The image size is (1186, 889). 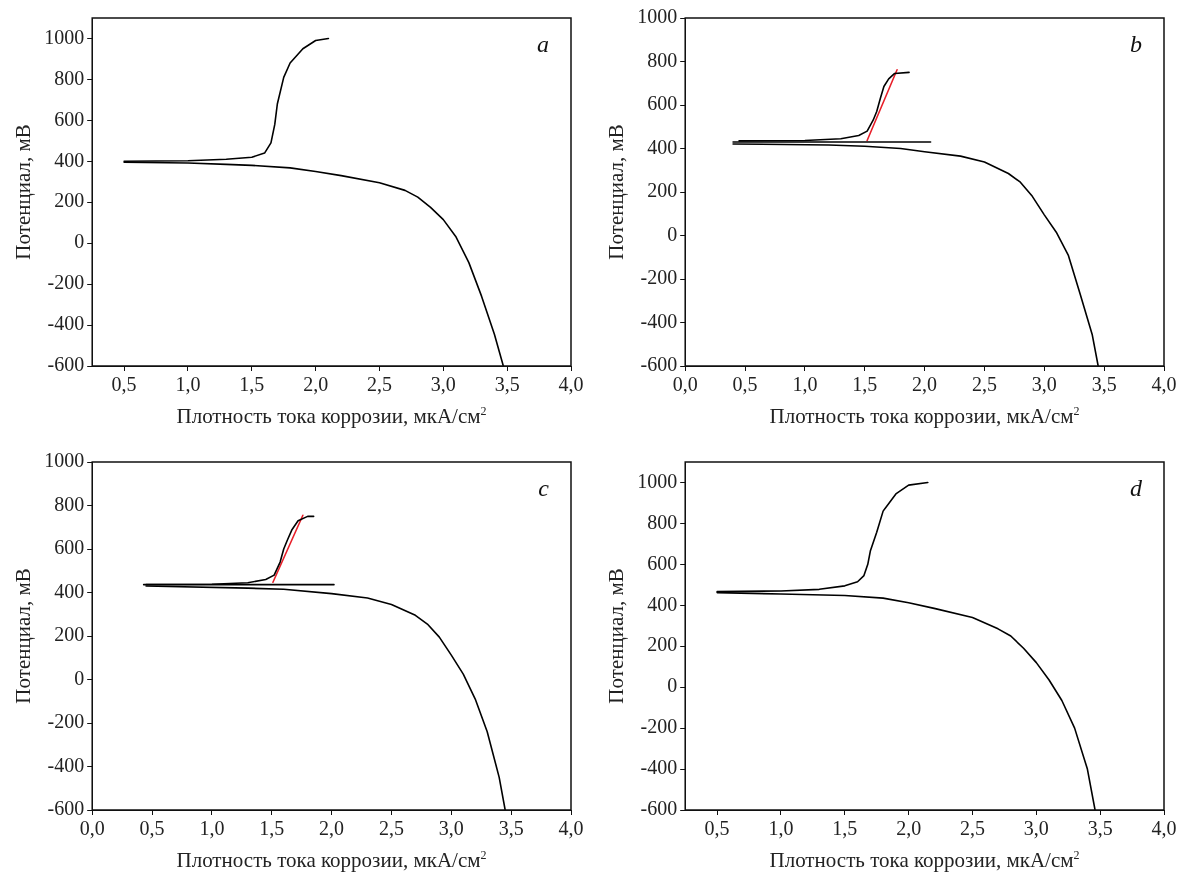 I want to click on annotation: c, so click(x=544, y=488).